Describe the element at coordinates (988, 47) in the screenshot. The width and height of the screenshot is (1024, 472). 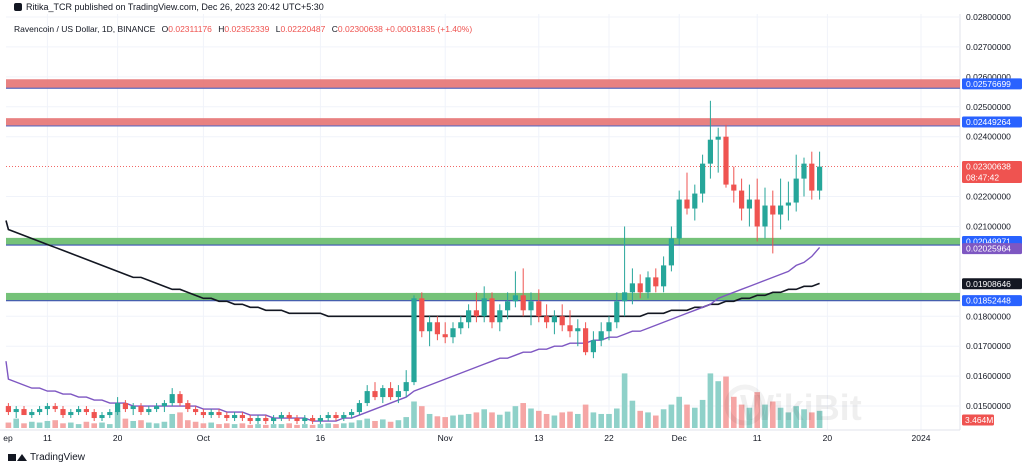
I see `y-tick-label: 0.02700000` at that location.